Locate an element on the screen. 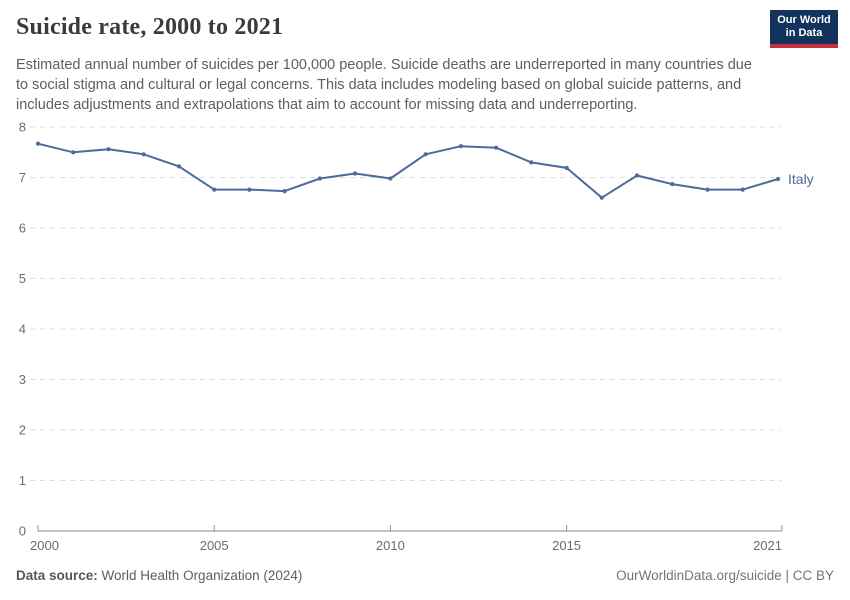 The width and height of the screenshot is (850, 600). italy-series-line is located at coordinates (408, 170).